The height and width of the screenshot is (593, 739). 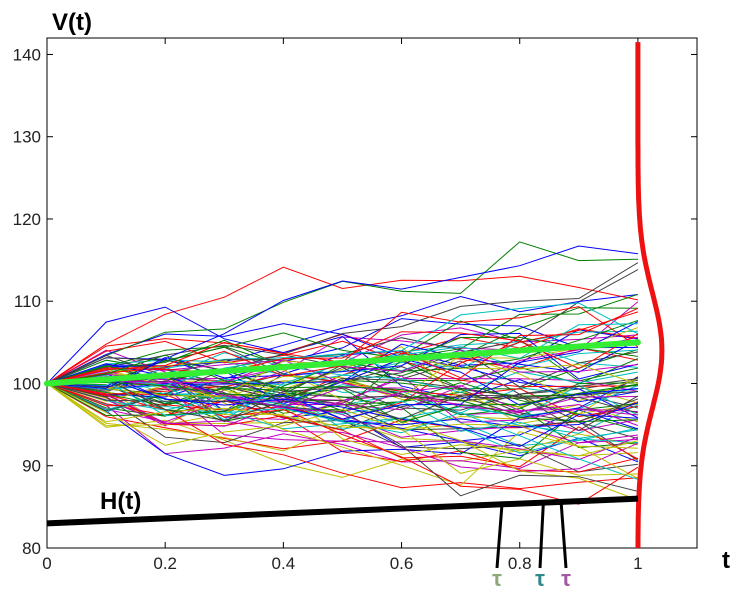 What do you see at coordinates (27, 383) in the screenshot?
I see `y-tick-label: 100` at bounding box center [27, 383].